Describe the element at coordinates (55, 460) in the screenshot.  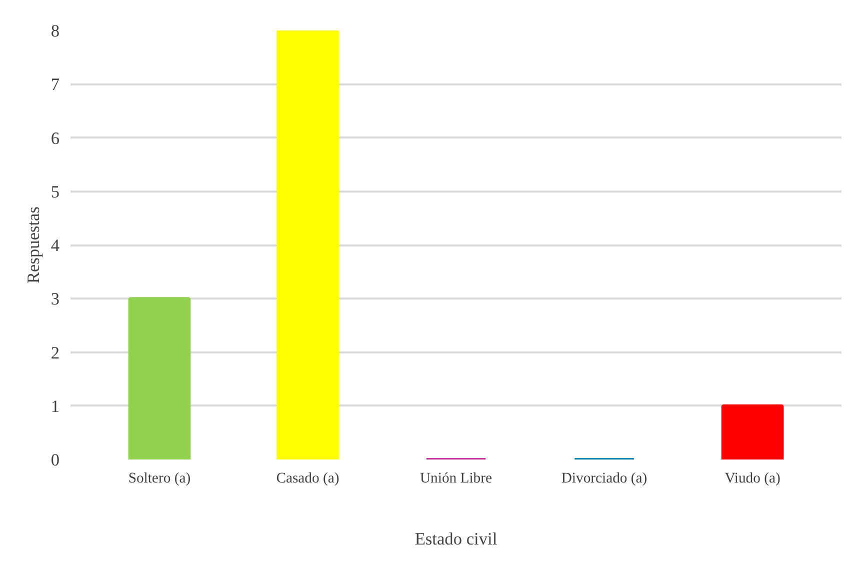
I see `y-tick-label: 0` at that location.